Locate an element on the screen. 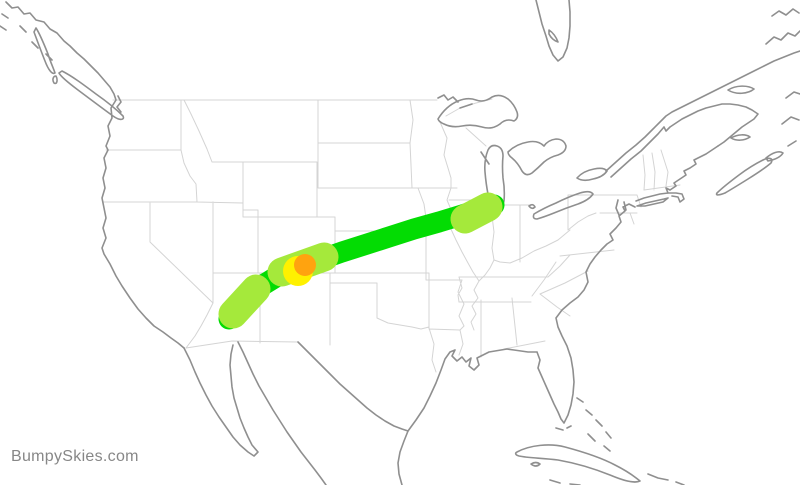 This screenshot has width=800, height=485. flight-path-layer is located at coordinates (361, 261).